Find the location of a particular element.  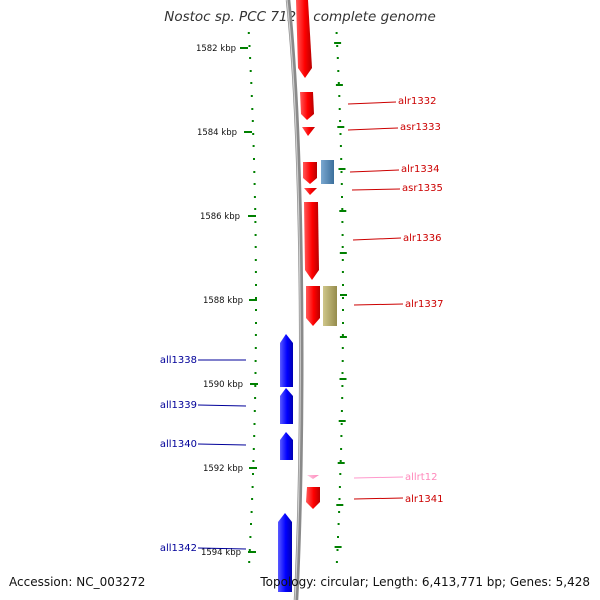

gene-arrow-upstream is located at coordinates (304, 39).